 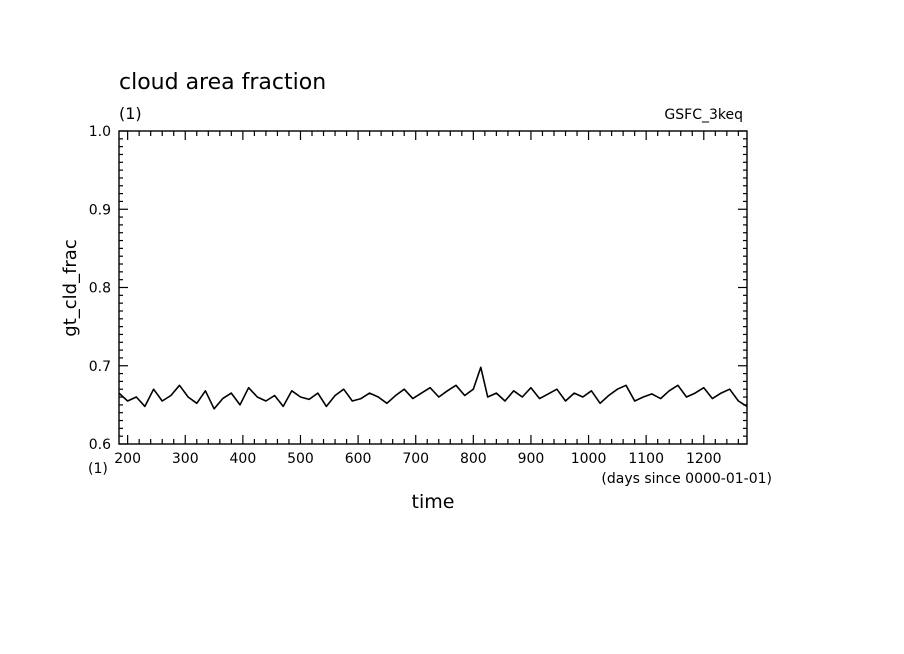 What do you see at coordinates (589, 459) in the screenshot?
I see `x-tick-label: 1000` at bounding box center [589, 459].